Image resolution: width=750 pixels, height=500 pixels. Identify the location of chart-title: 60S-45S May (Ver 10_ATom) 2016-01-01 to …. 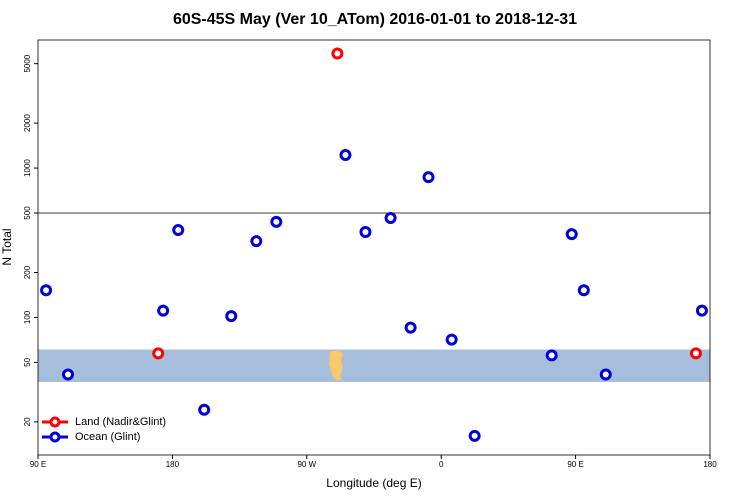
(375, 19).